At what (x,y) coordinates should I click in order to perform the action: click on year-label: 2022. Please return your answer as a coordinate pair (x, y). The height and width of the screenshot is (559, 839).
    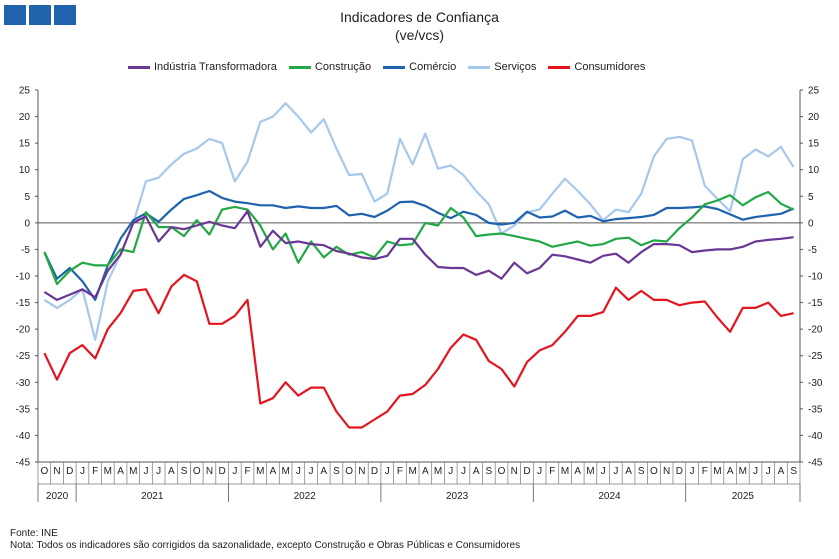
    Looking at the image, I should click on (305, 496).